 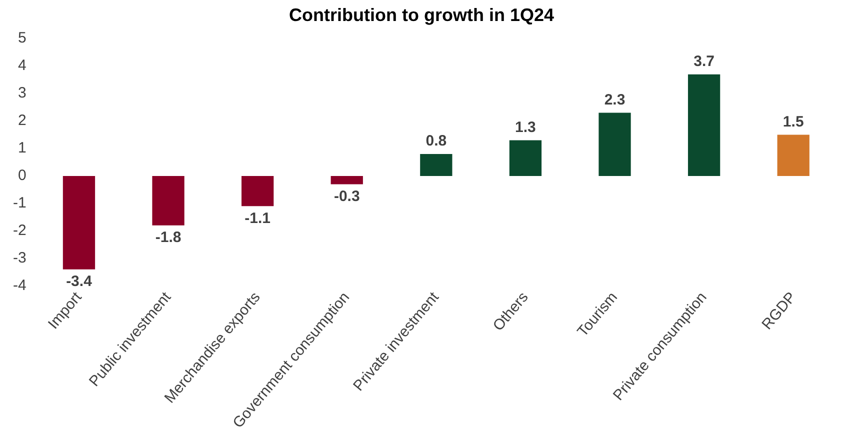 I want to click on y-tick-label: 5, so click(x=22, y=38).